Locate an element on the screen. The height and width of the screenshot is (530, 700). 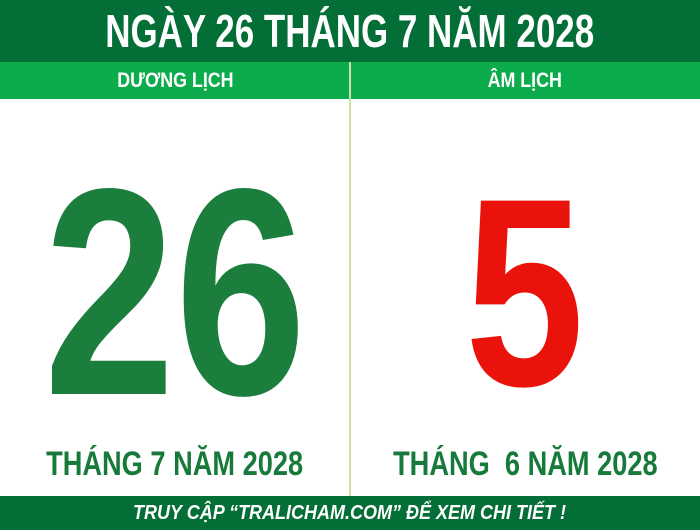
solar-calendar-header-cell: DƯƠNG LỊCH is located at coordinates (175, 80).